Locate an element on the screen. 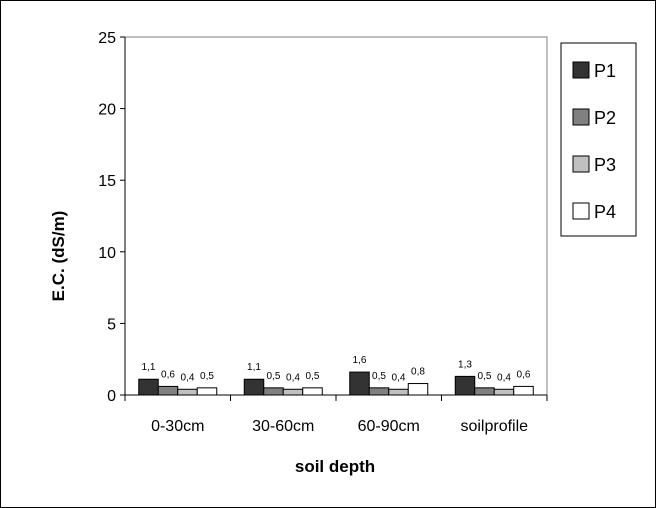 This screenshot has height=508, width=656. legend-label: P2 is located at coordinates (605, 118).